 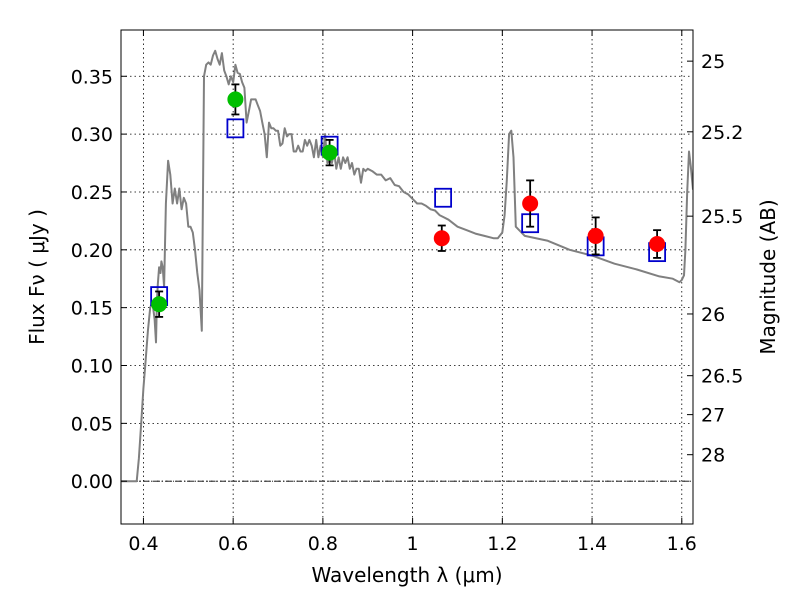 What do you see at coordinates (722, 377) in the screenshot?
I see `y2-tick-label: 26.5` at bounding box center [722, 377].